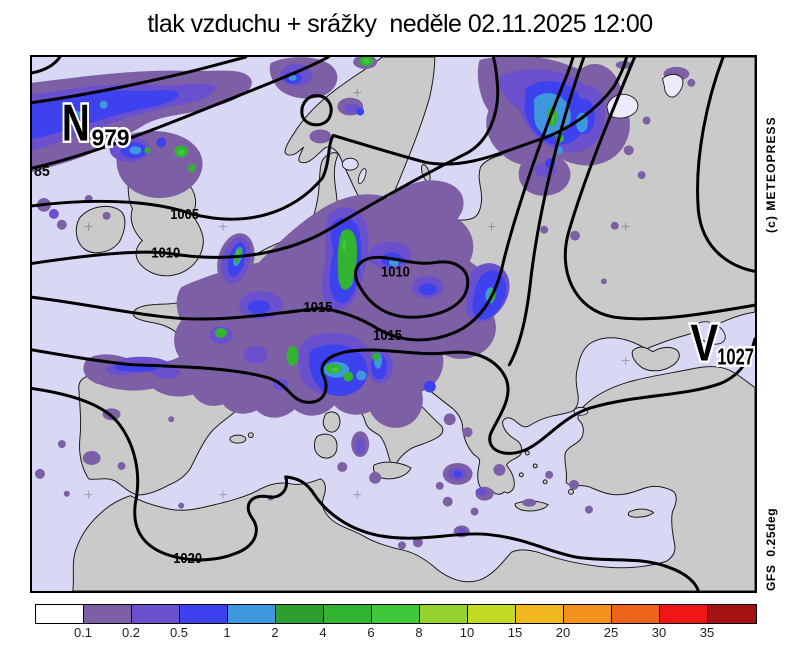  I want to click on lake-vanern, so click(350, 164).